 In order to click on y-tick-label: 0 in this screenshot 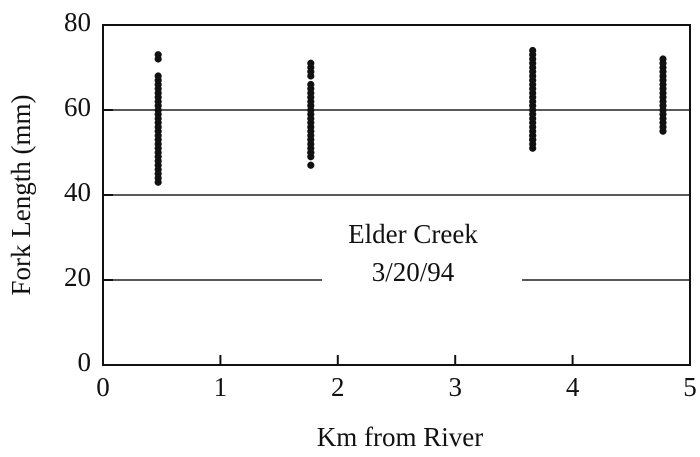, I will do `click(85, 362)`.